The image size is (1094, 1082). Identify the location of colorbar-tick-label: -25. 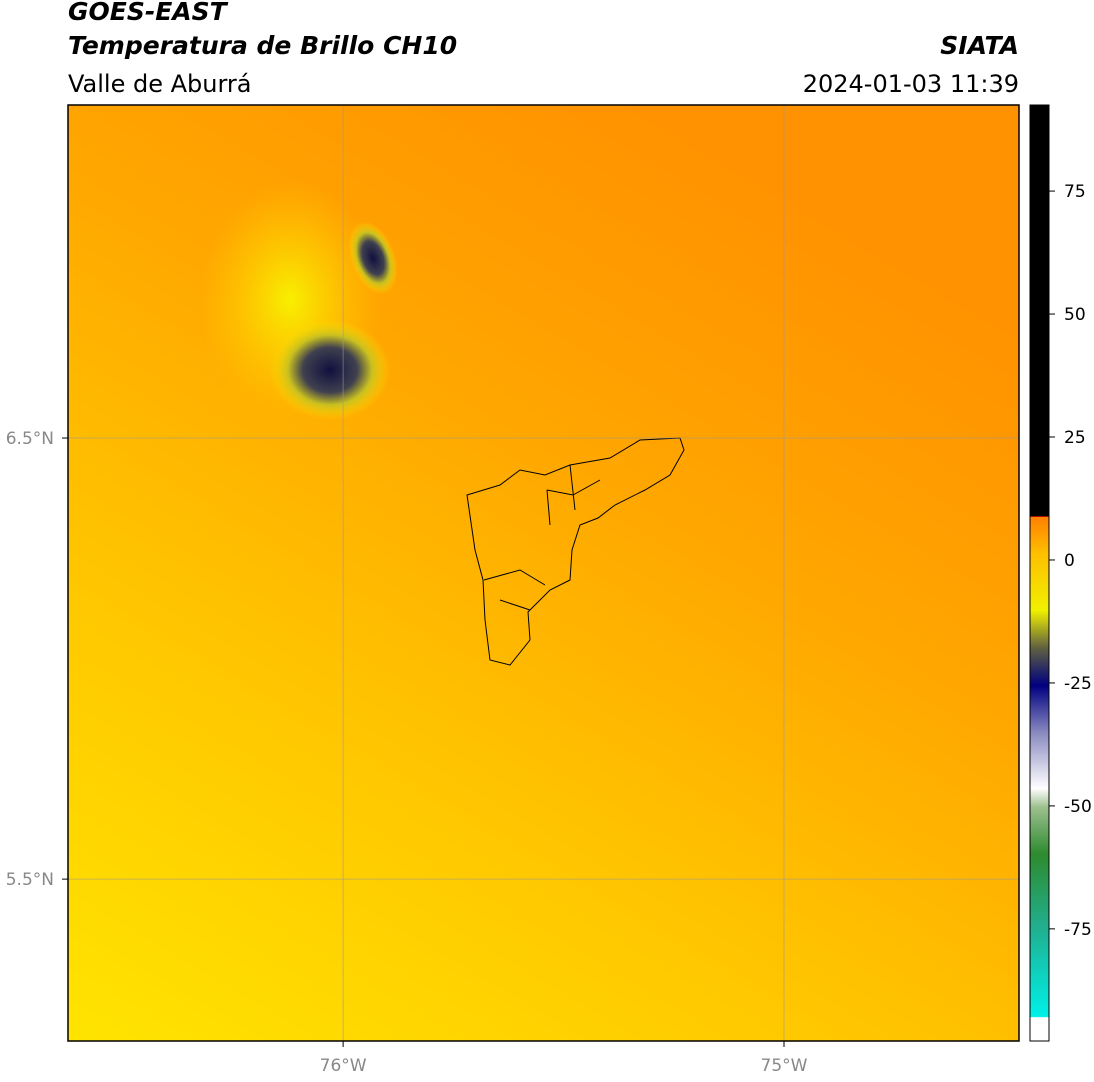
(1078, 684).